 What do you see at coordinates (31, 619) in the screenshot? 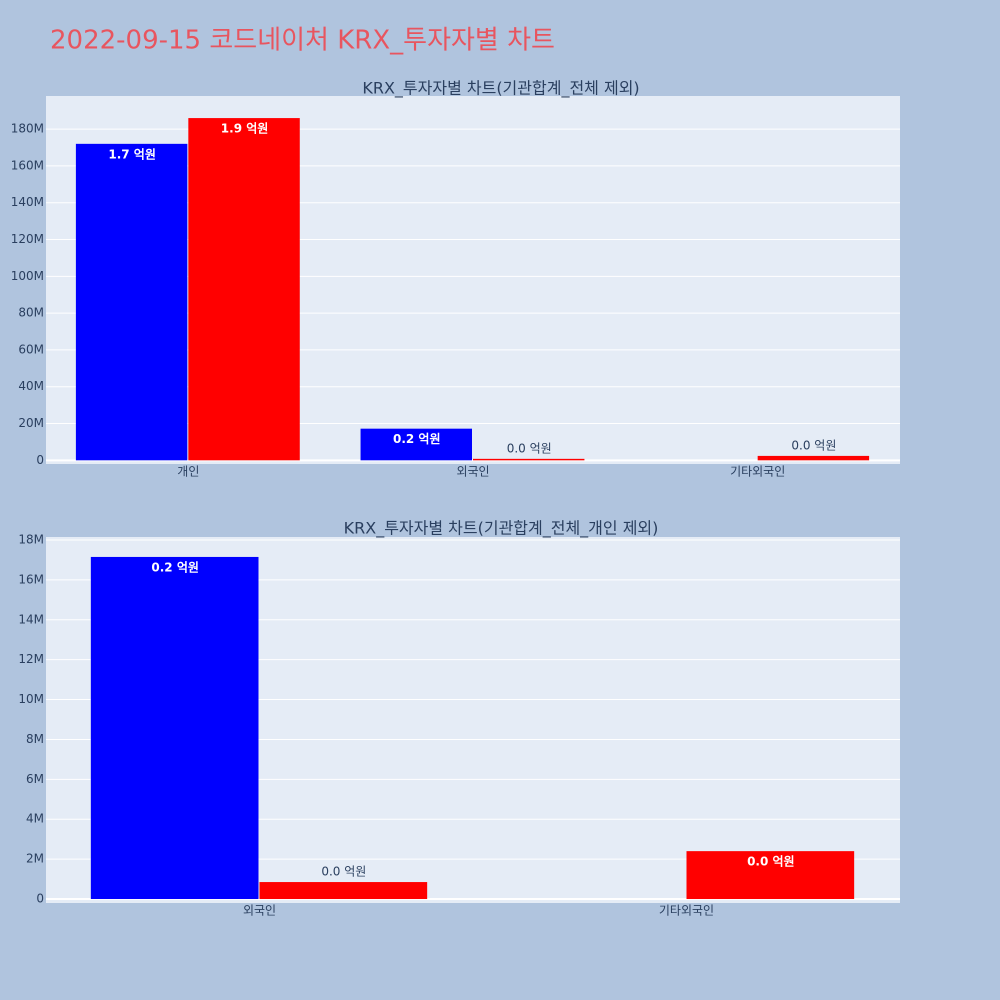
I see `y-tick-label: 14M` at bounding box center [31, 619].